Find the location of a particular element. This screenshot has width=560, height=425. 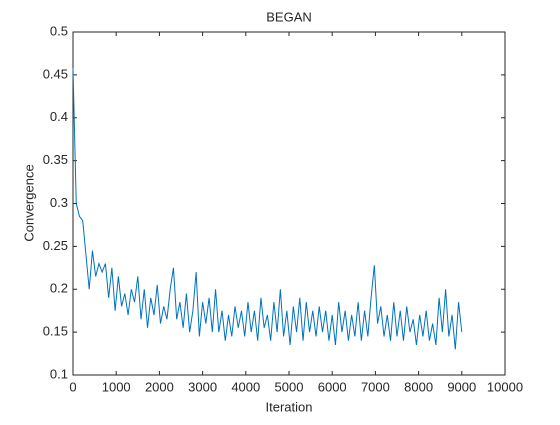

y-axis-label: Convergence is located at coordinates (28, 202).